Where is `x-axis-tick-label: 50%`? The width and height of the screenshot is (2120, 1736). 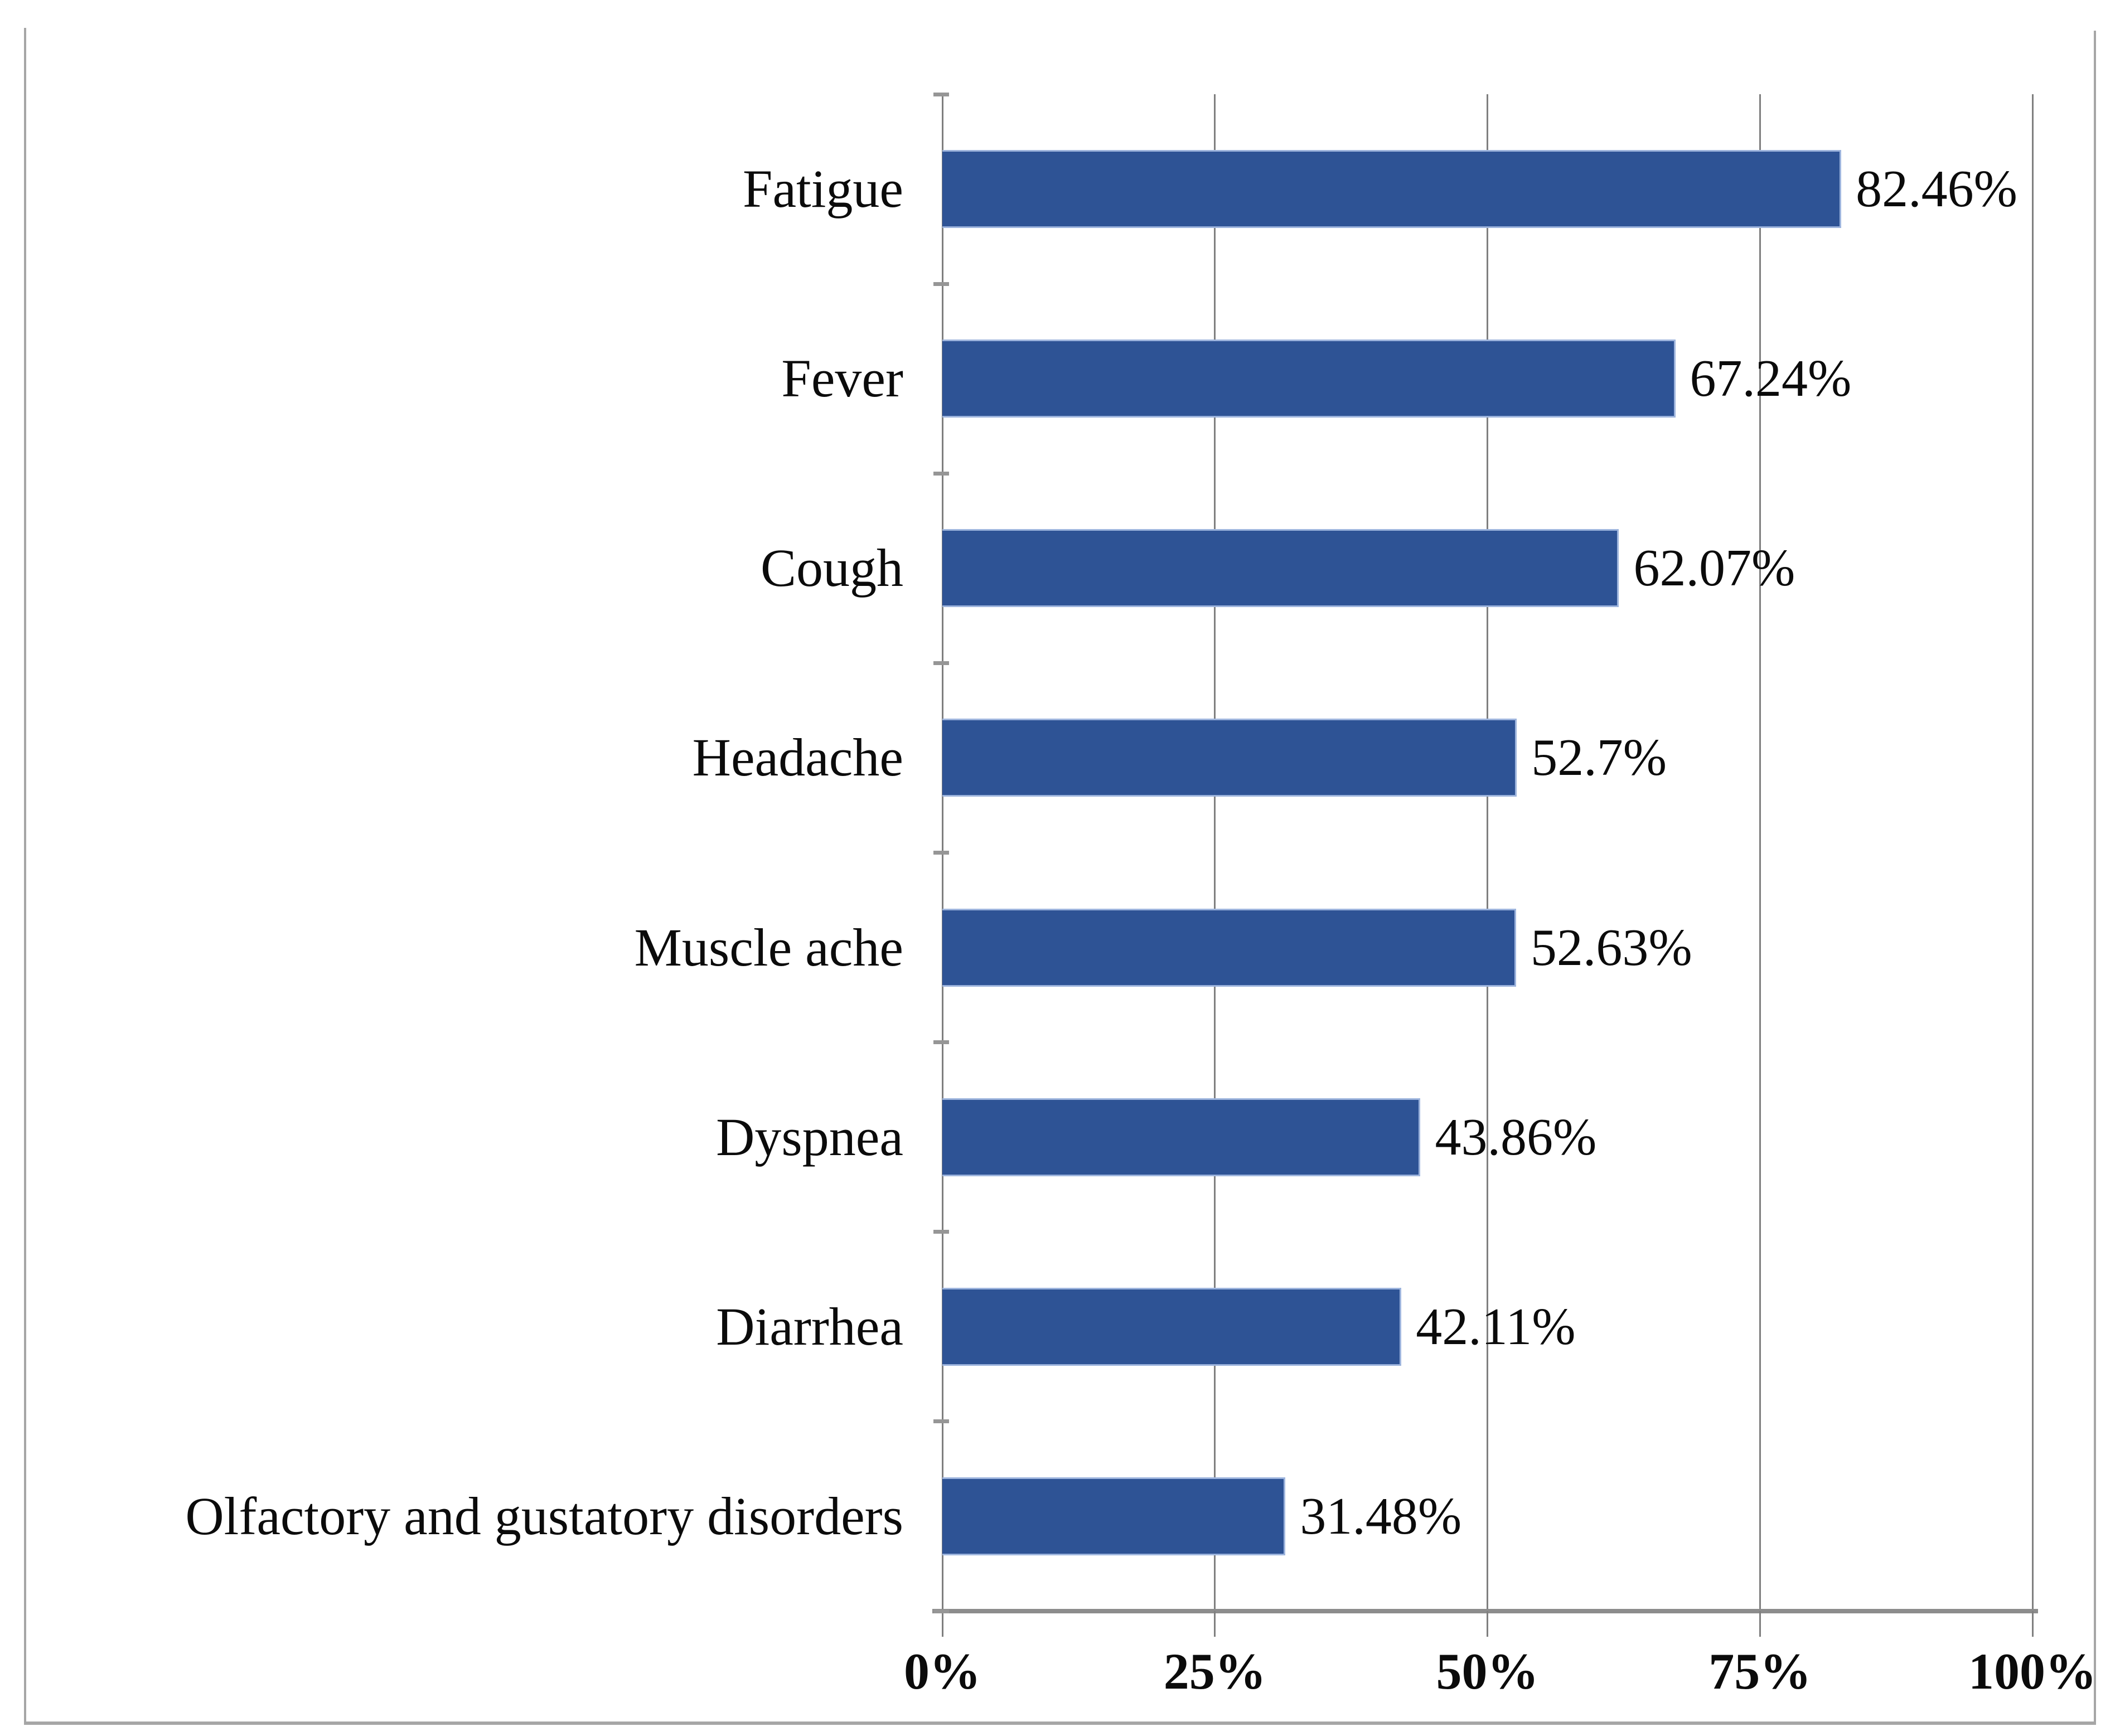 x-axis-tick-label: 50% is located at coordinates (1488, 1672).